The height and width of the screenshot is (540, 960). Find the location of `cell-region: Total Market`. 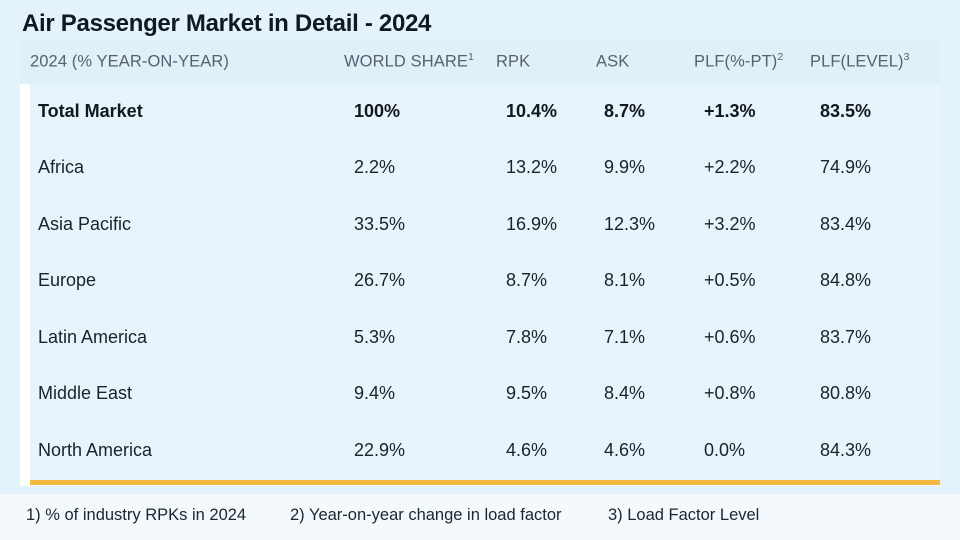

cell-region: Total Market is located at coordinates (90, 111).